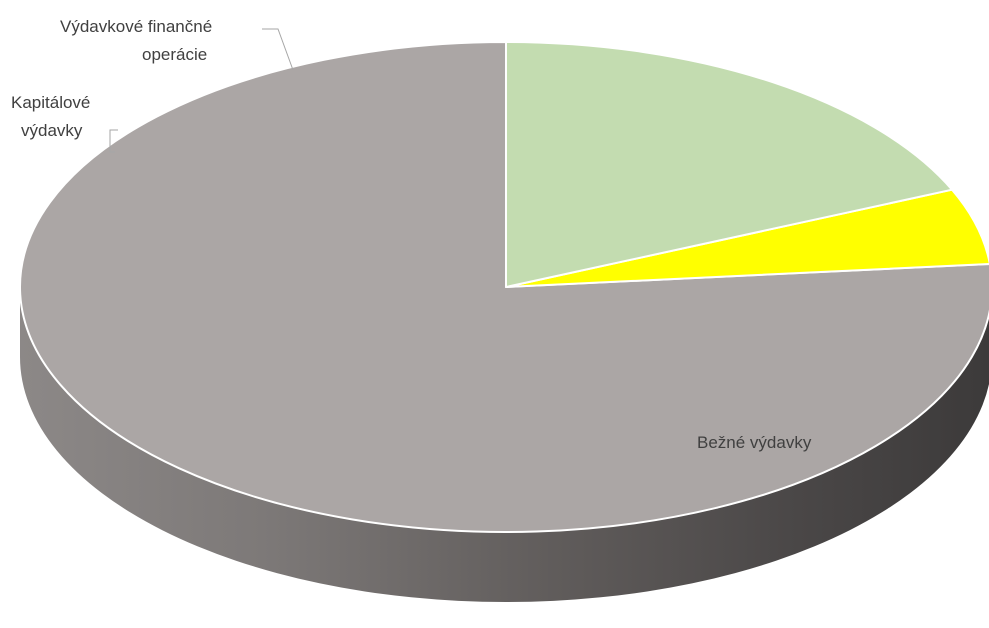 The width and height of the screenshot is (989, 628). Describe the element at coordinates (136, 26) in the screenshot. I see `label-vydavkove-financne-operacie-line1: Výdavkové finančné` at that location.